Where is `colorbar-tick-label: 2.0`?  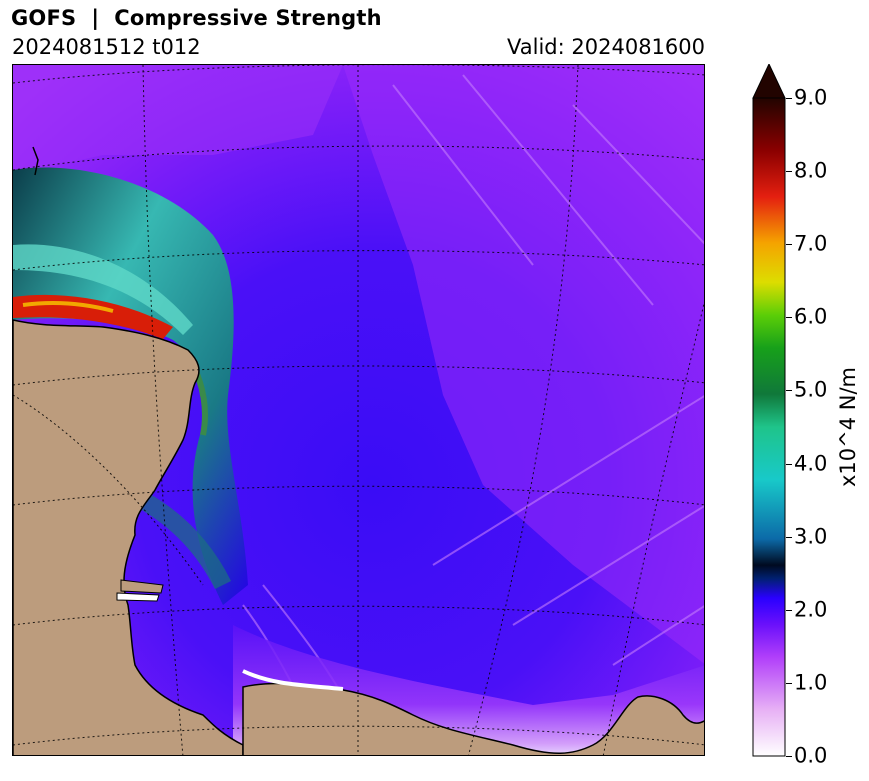
colorbar-tick-label: 2.0 is located at coordinates (811, 609).